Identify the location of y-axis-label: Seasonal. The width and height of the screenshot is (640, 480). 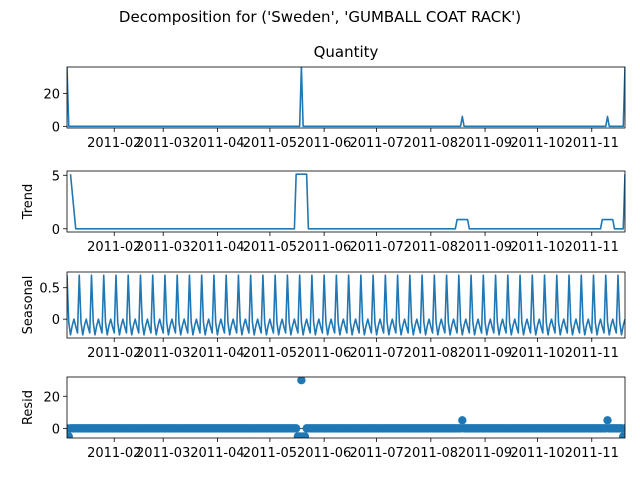
(28, 305).